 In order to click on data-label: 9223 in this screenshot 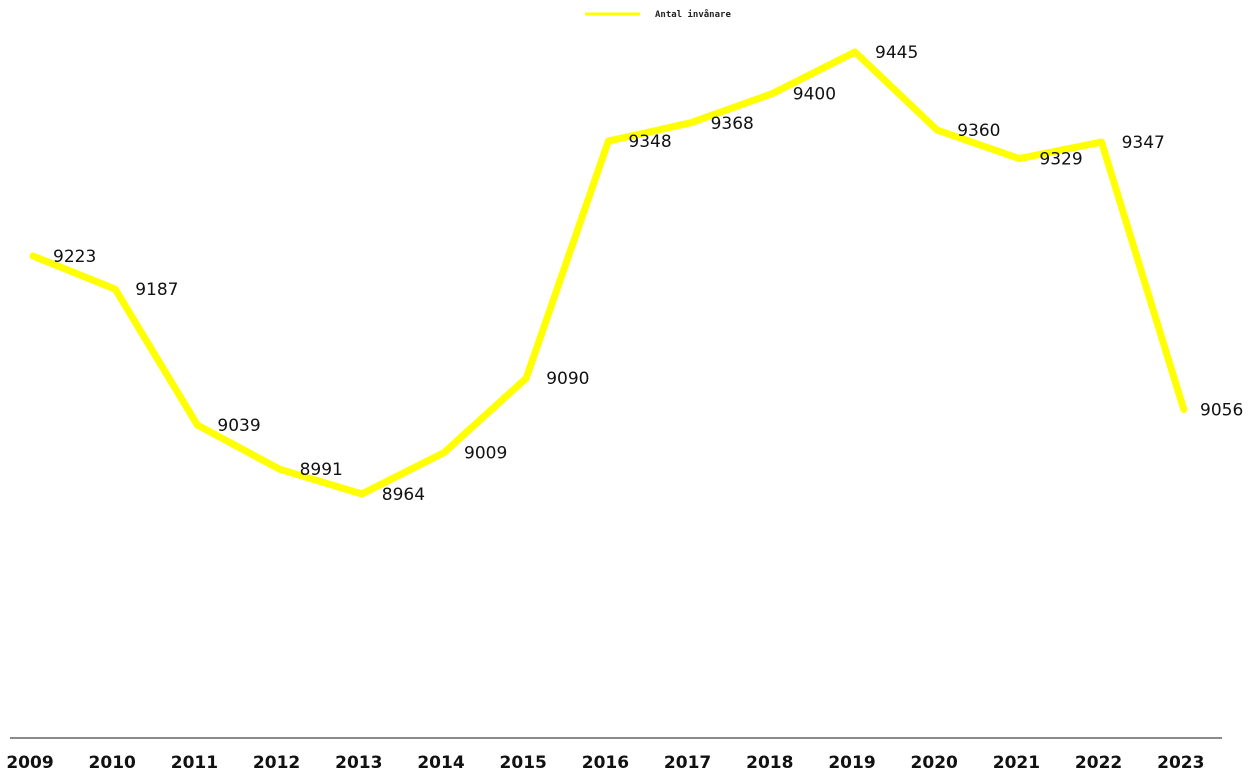, I will do `click(74, 257)`.